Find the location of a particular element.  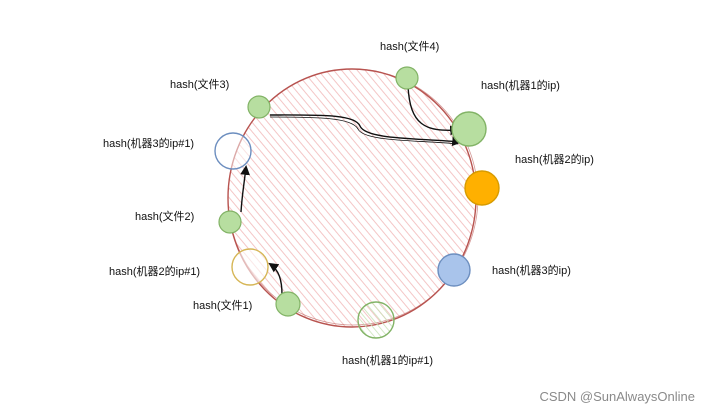

arrow-file3-to-machine1-sketch is located at coordinates (364, 130).